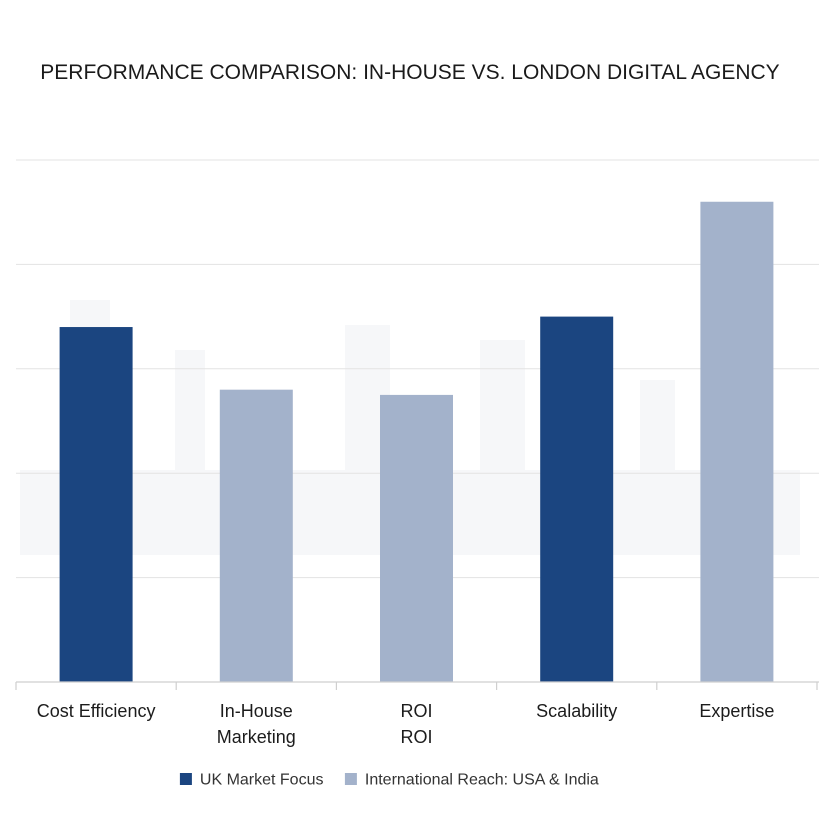  What do you see at coordinates (262, 780) in the screenshot?
I see `legend-label-0: UK Market Focus` at bounding box center [262, 780].